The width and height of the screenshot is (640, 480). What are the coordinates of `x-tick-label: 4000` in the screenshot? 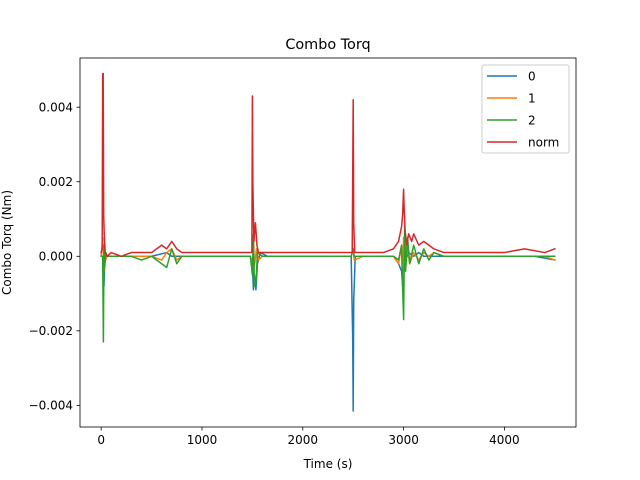 It's located at (504, 440).